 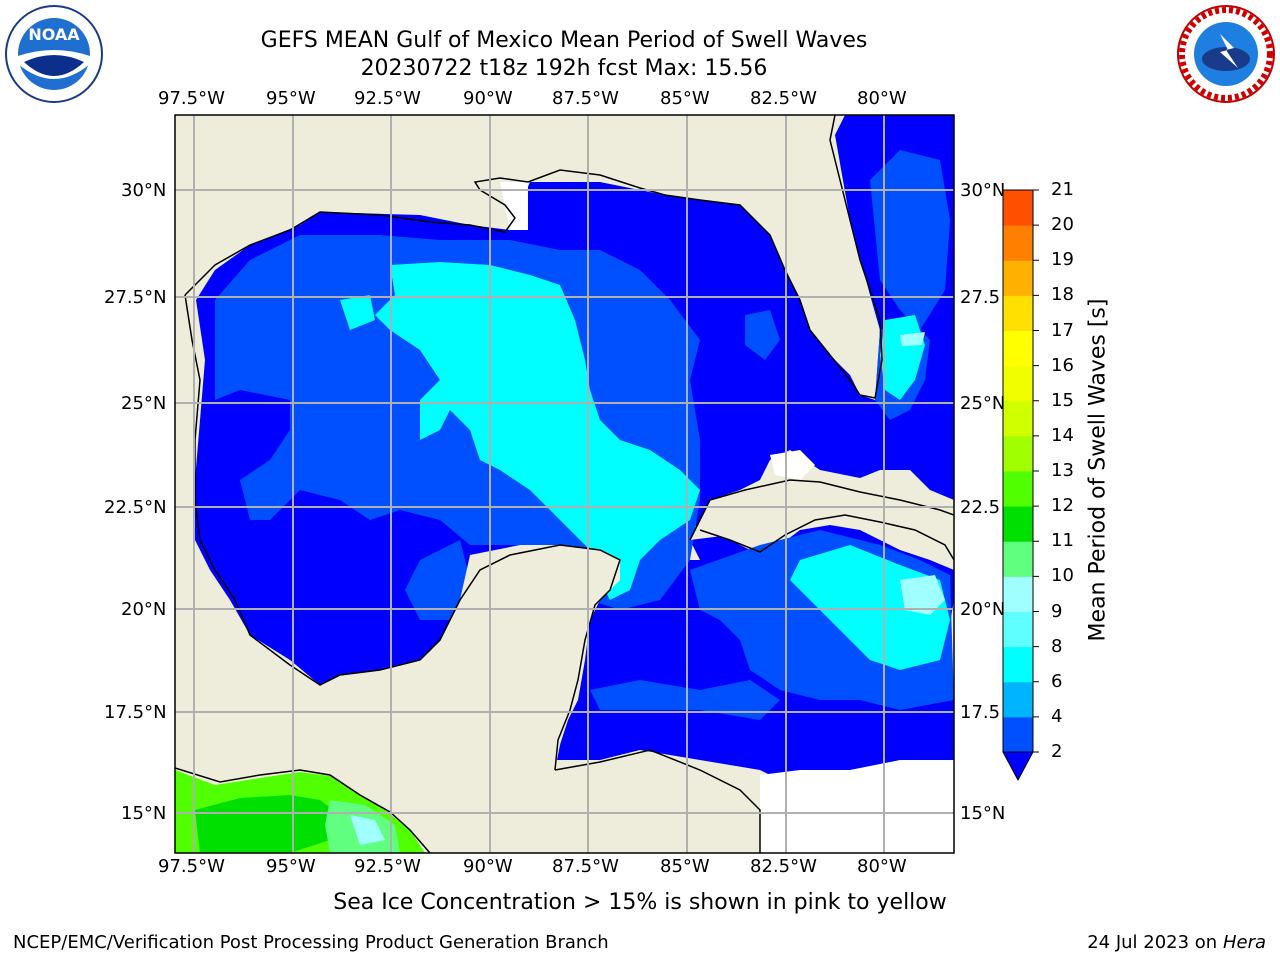 What do you see at coordinates (1062, 506) in the screenshot?
I see `colorbar-tick-label: 12` at bounding box center [1062, 506].